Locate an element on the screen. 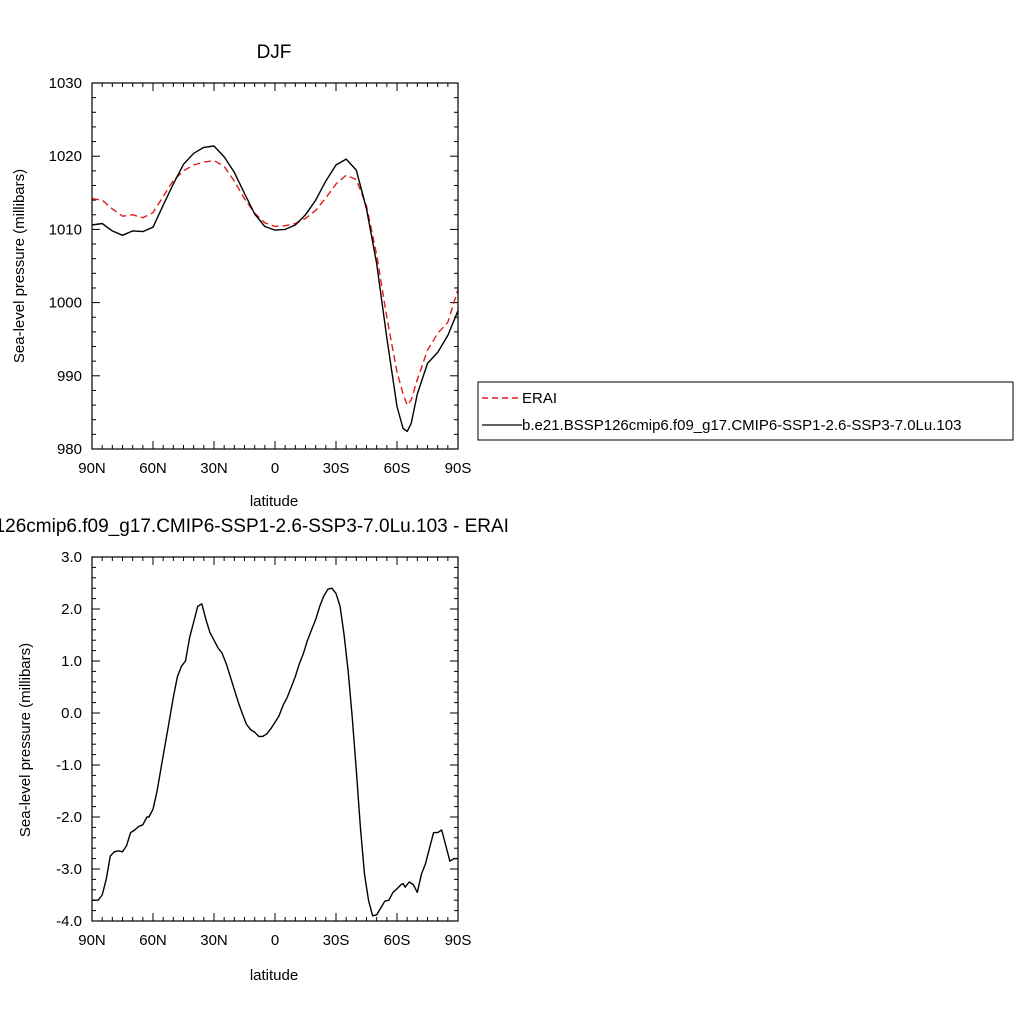 Image resolution: width=1024 pixels, height=1024 pixels. y-tick-label: 2.0 is located at coordinates (71, 609).